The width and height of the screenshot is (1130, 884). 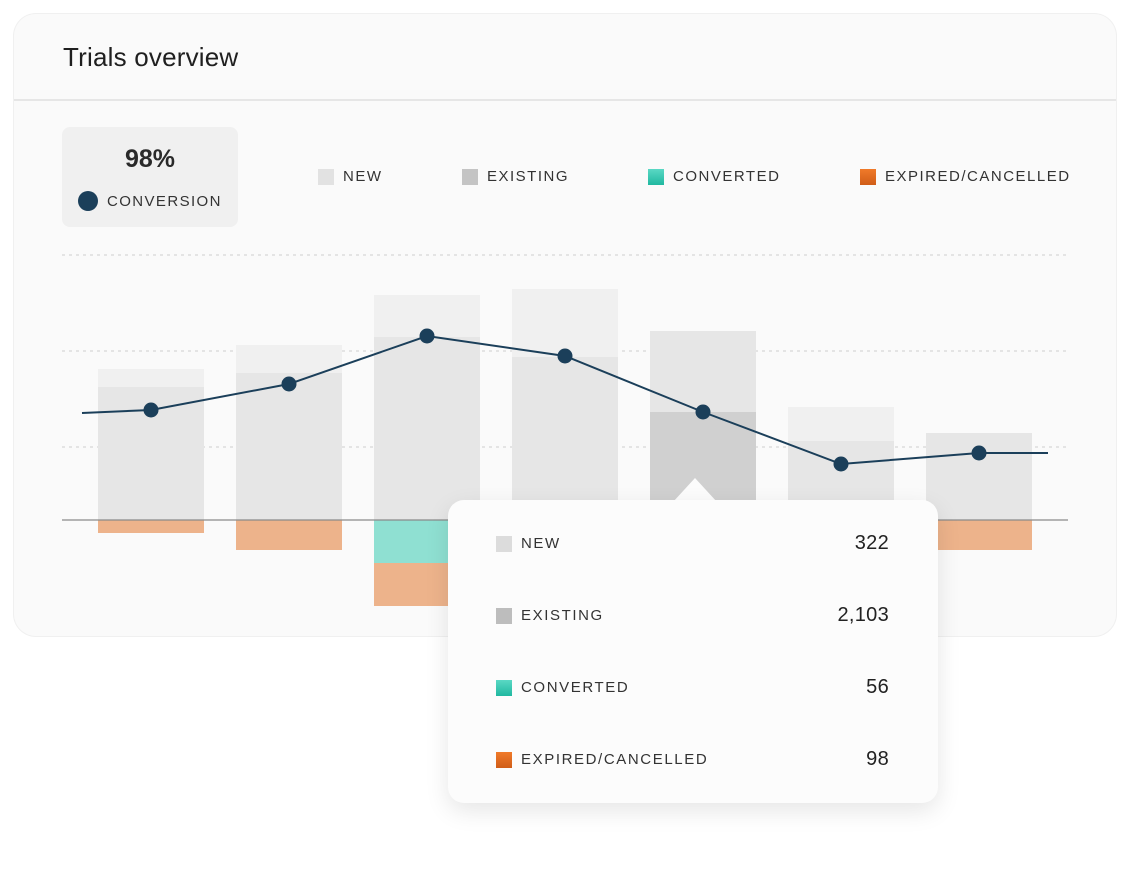 I want to click on tooltip-row-existing: EXISTING 2,103, so click(x=692, y=615).